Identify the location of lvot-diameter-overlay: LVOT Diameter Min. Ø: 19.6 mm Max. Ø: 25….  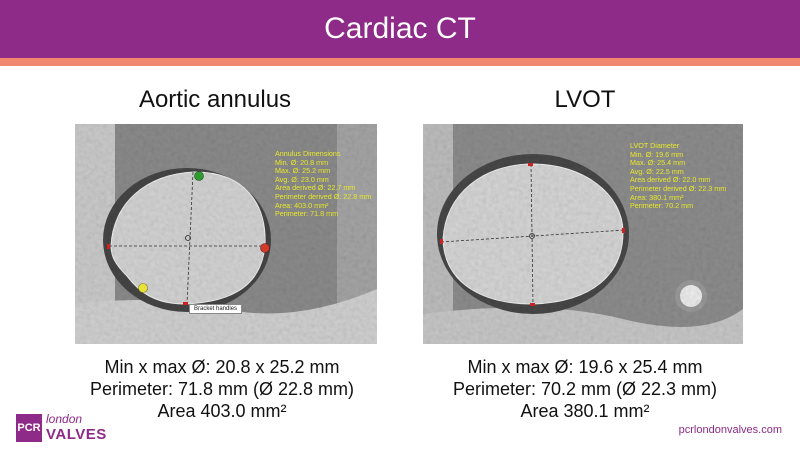
(678, 176).